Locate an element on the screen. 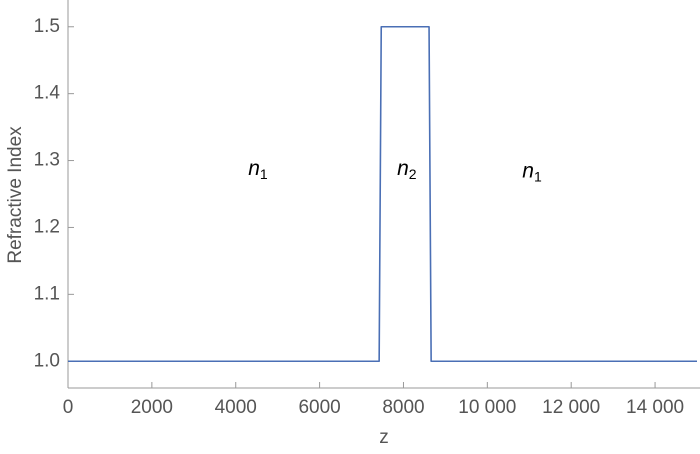 This screenshot has width=700, height=454. x-tick-label: 10 000 is located at coordinates (487, 407).